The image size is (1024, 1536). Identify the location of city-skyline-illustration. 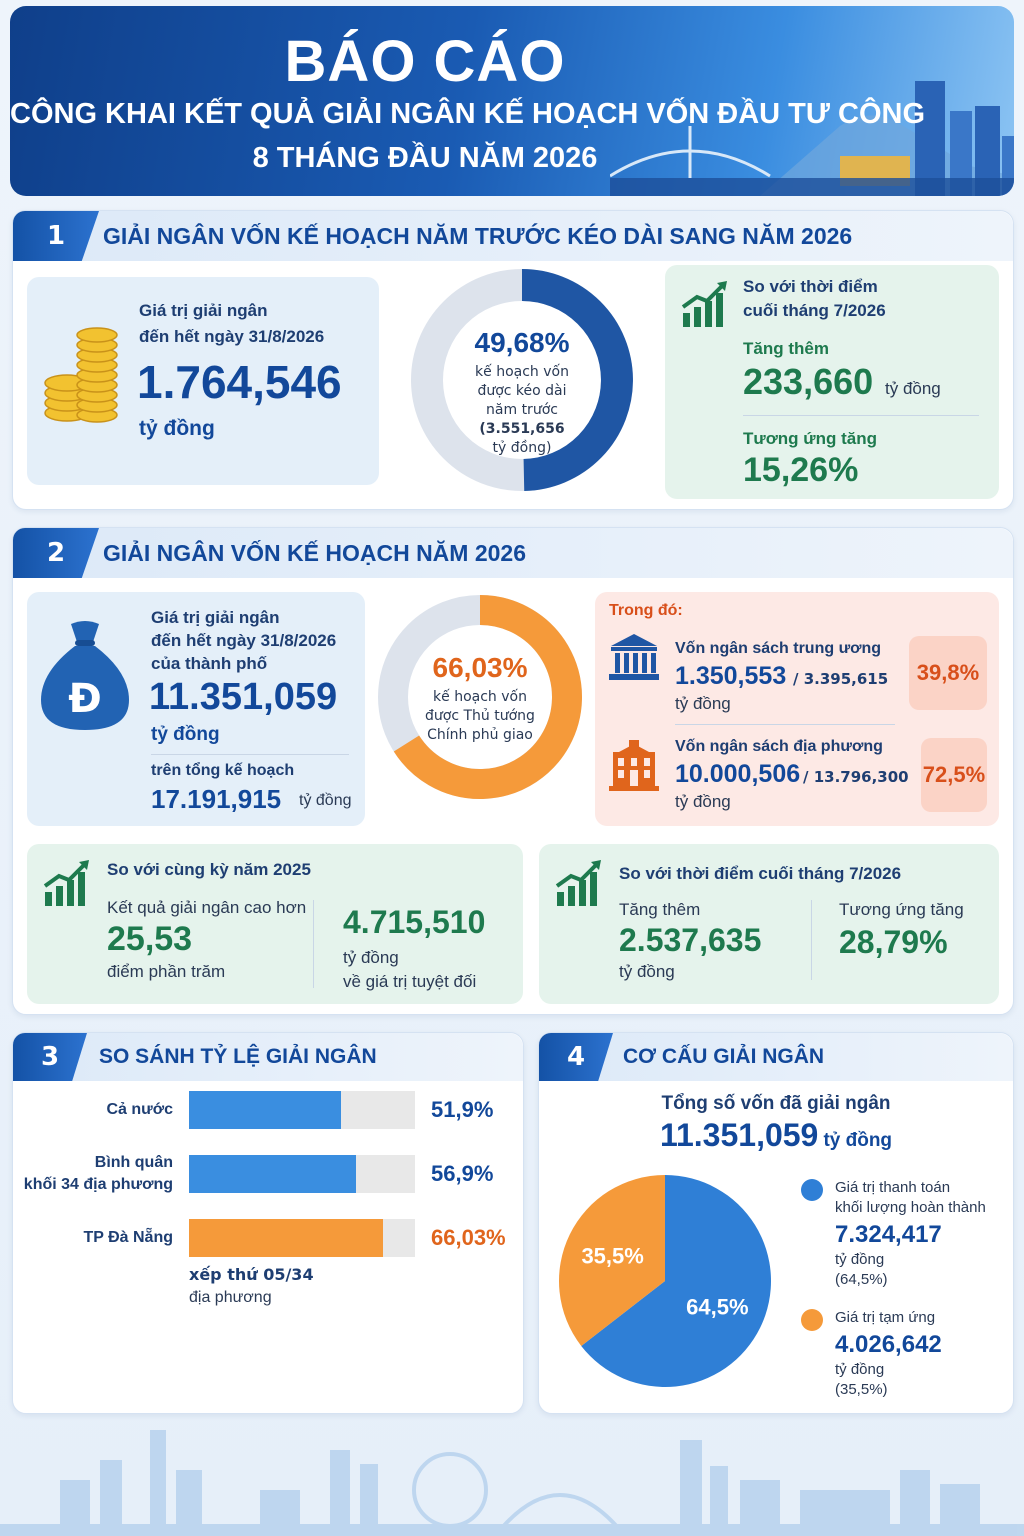
(812, 138).